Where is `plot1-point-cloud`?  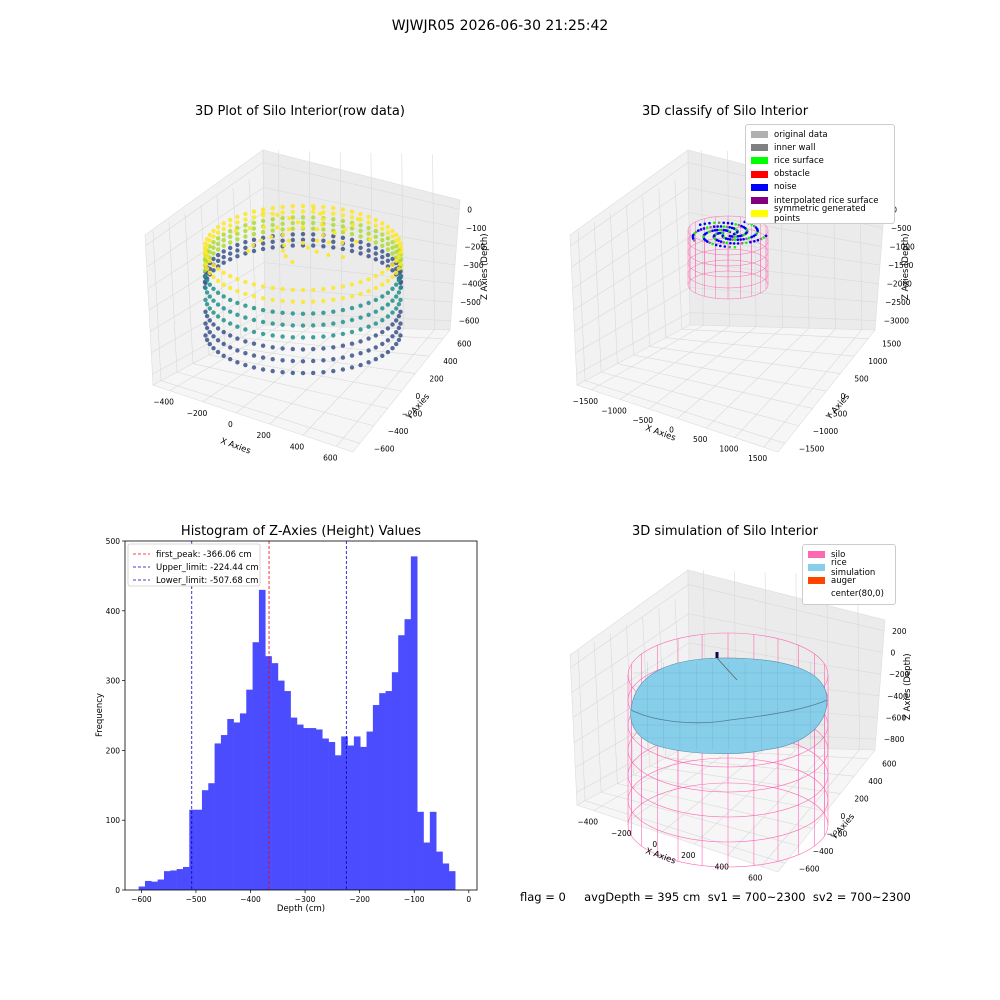
plot1-point-cloud is located at coordinates (303, 289).